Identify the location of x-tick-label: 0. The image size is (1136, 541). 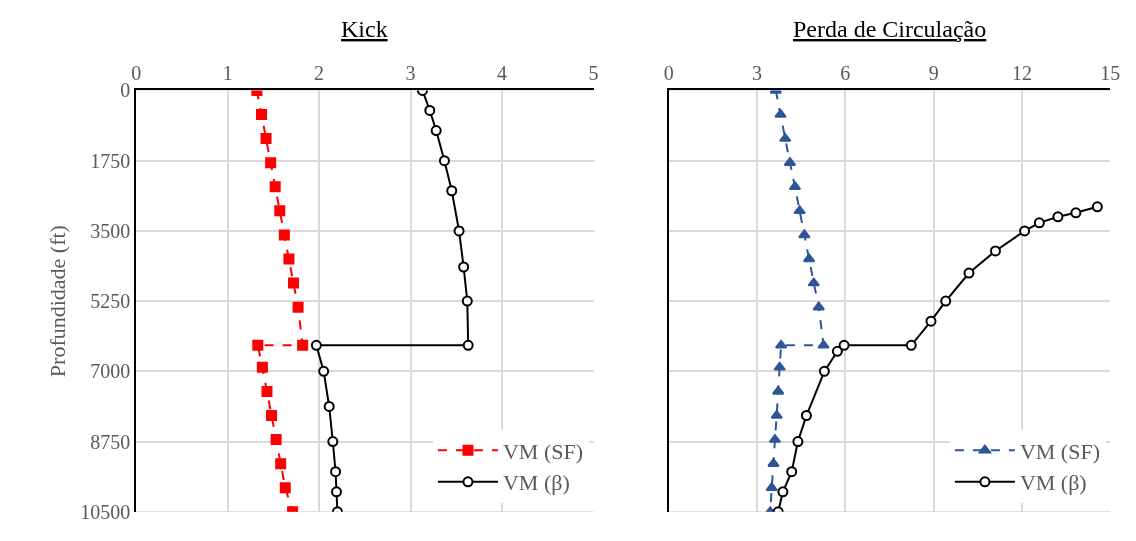
(668, 73).